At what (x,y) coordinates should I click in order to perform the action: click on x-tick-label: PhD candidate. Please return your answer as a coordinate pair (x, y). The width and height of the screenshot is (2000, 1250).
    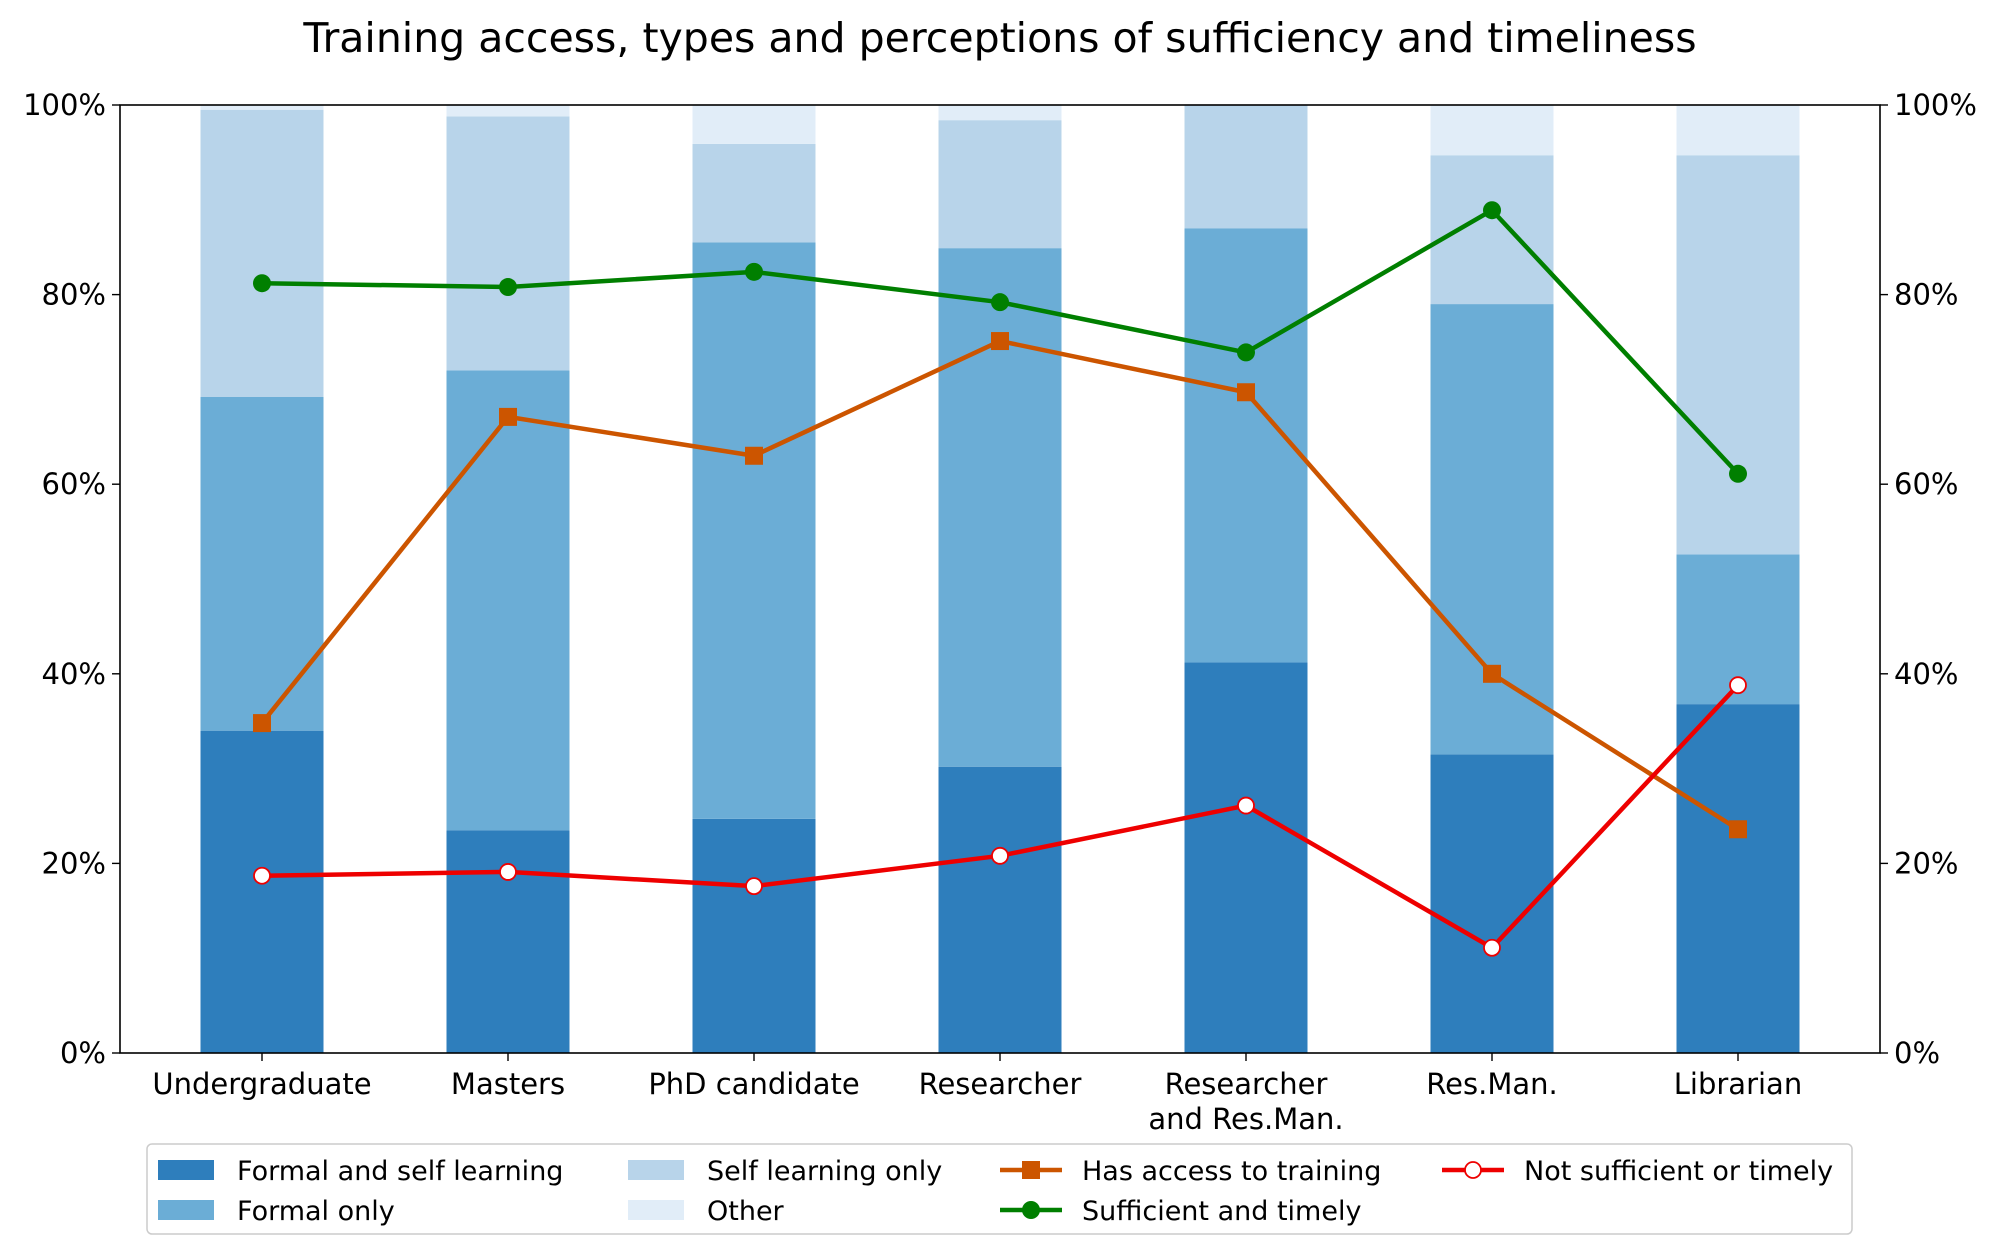
    Looking at the image, I should click on (753, 1084).